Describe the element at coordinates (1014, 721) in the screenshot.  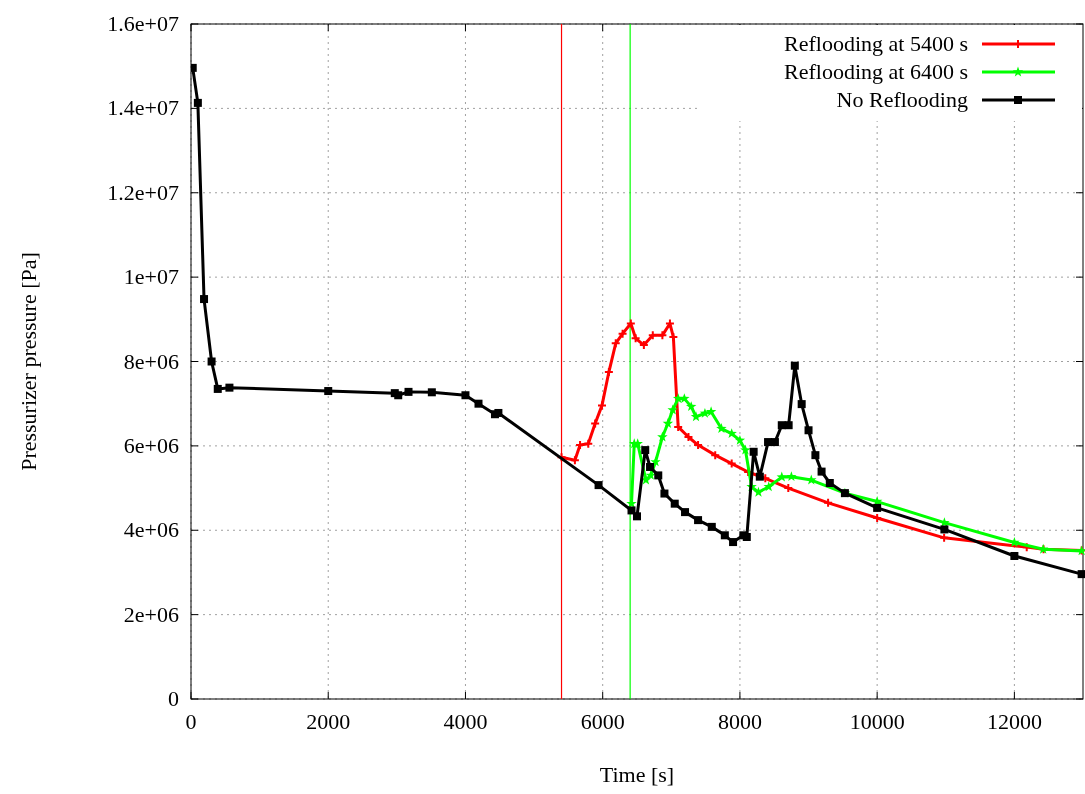
I see `x-tick-label: 12000` at that location.